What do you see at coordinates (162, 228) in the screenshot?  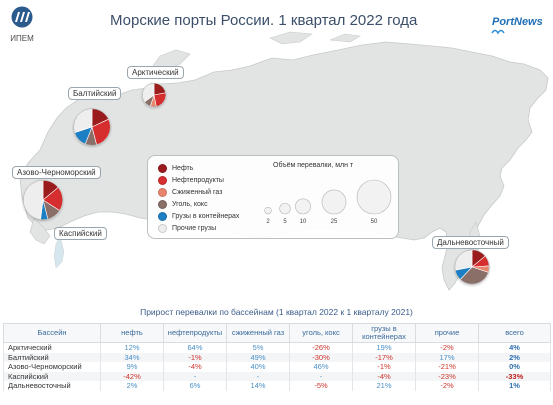 I see `legend-swatch-other` at bounding box center [162, 228].